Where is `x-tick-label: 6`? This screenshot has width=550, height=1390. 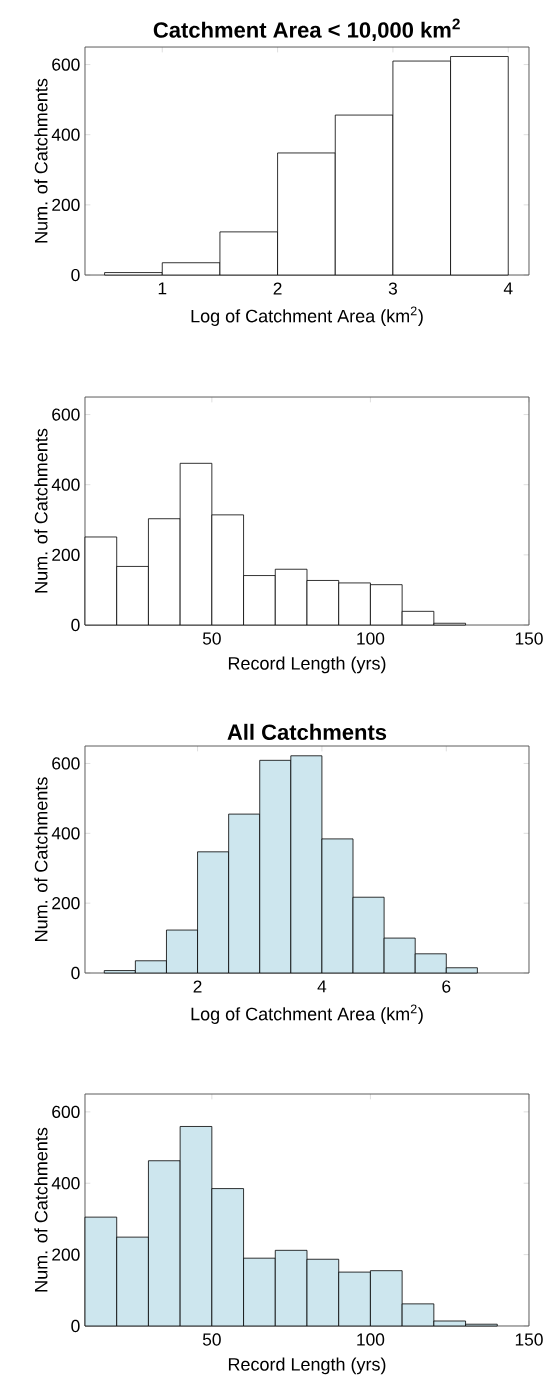
x-tick-label: 6 is located at coordinates (446, 986).